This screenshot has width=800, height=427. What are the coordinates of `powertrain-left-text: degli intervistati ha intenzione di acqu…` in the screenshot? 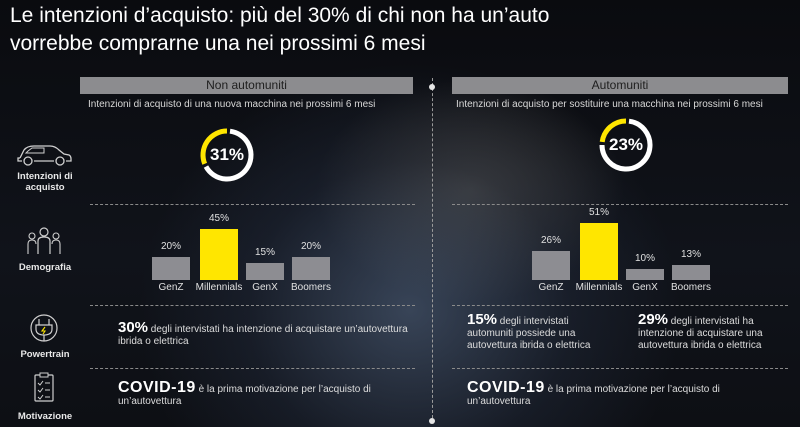 It's located at (263, 335).